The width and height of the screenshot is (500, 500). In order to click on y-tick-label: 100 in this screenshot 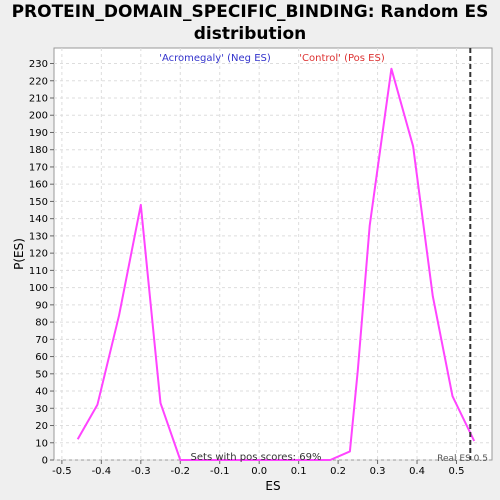, I will do `click(38, 288)`.